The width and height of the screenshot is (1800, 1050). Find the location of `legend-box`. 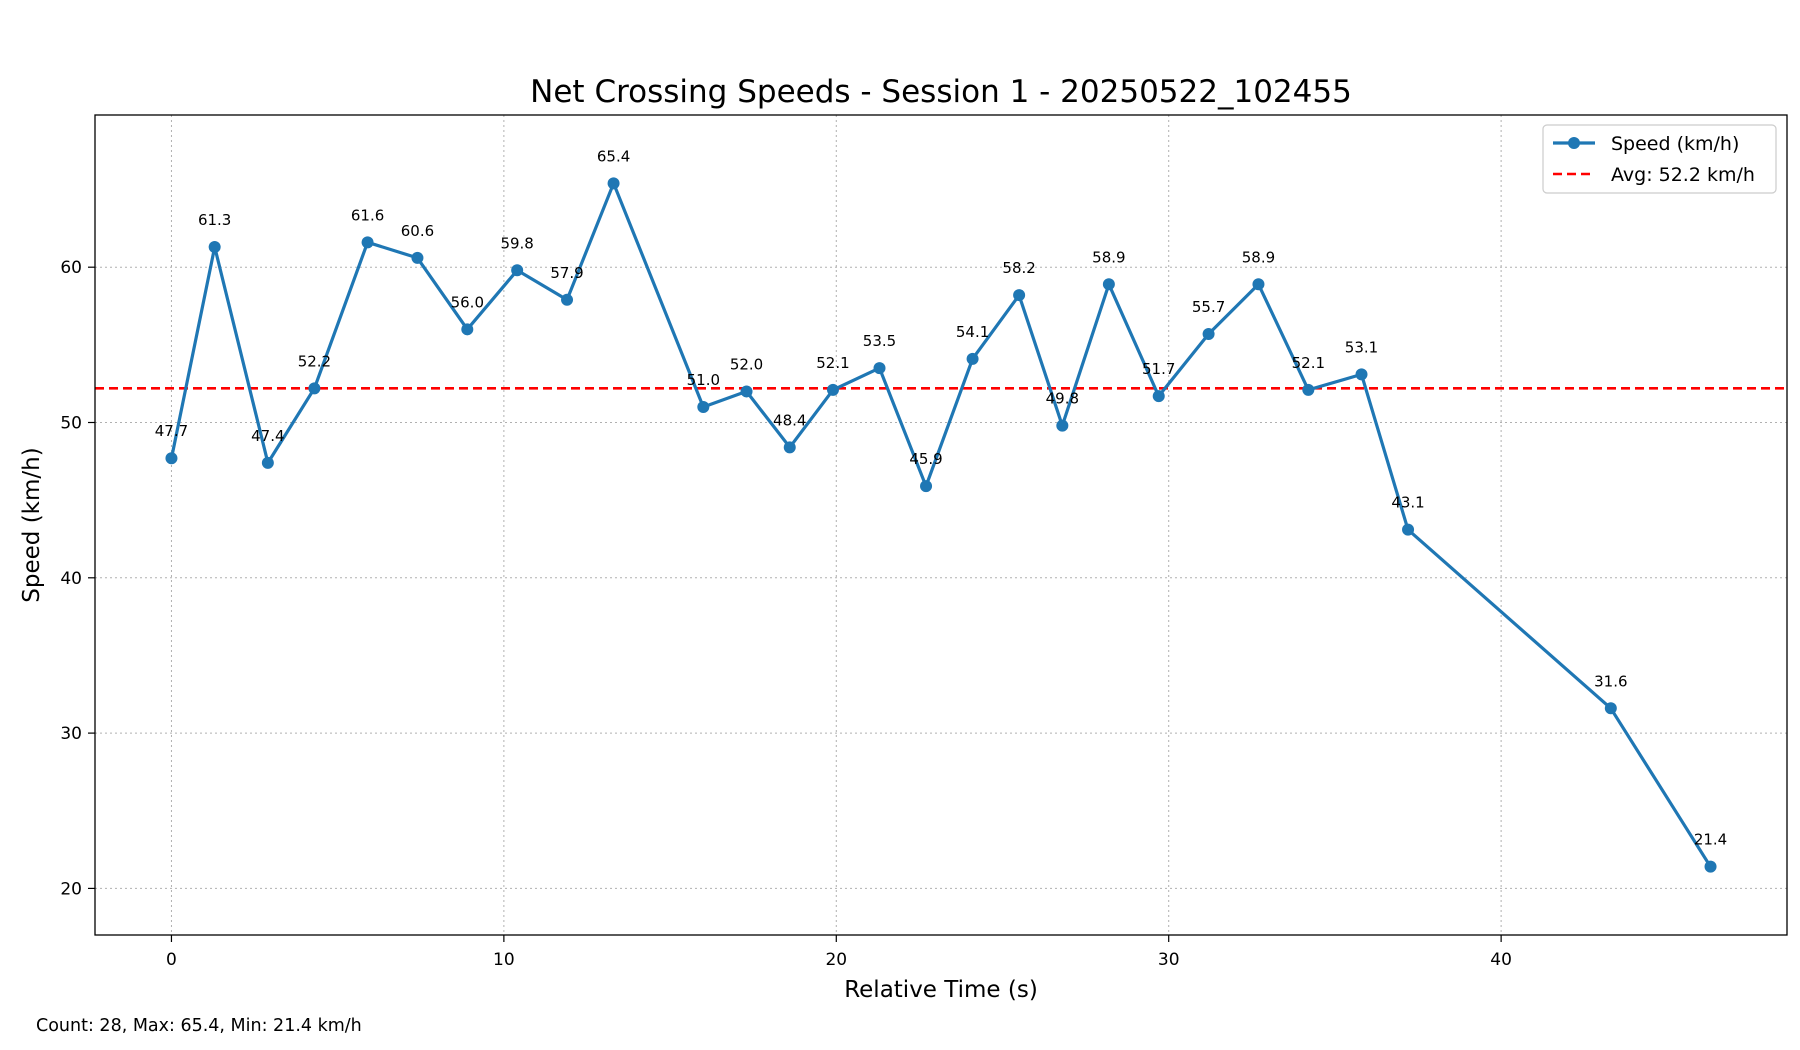

legend-box is located at coordinates (1659, 159).